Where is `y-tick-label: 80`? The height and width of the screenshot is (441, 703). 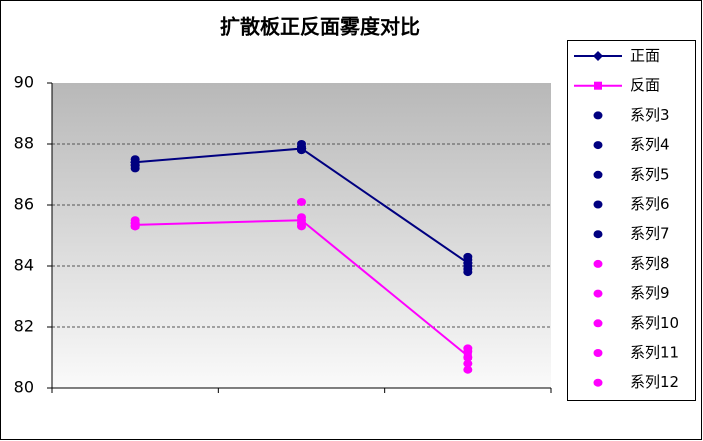
y-tick-label: 80 is located at coordinates (24, 387).